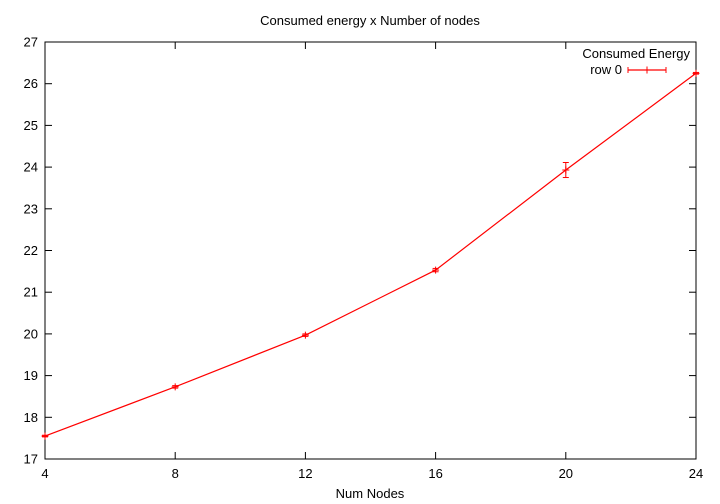  Describe the element at coordinates (31, 42) in the screenshot. I see `y-tick-label: 27` at that location.